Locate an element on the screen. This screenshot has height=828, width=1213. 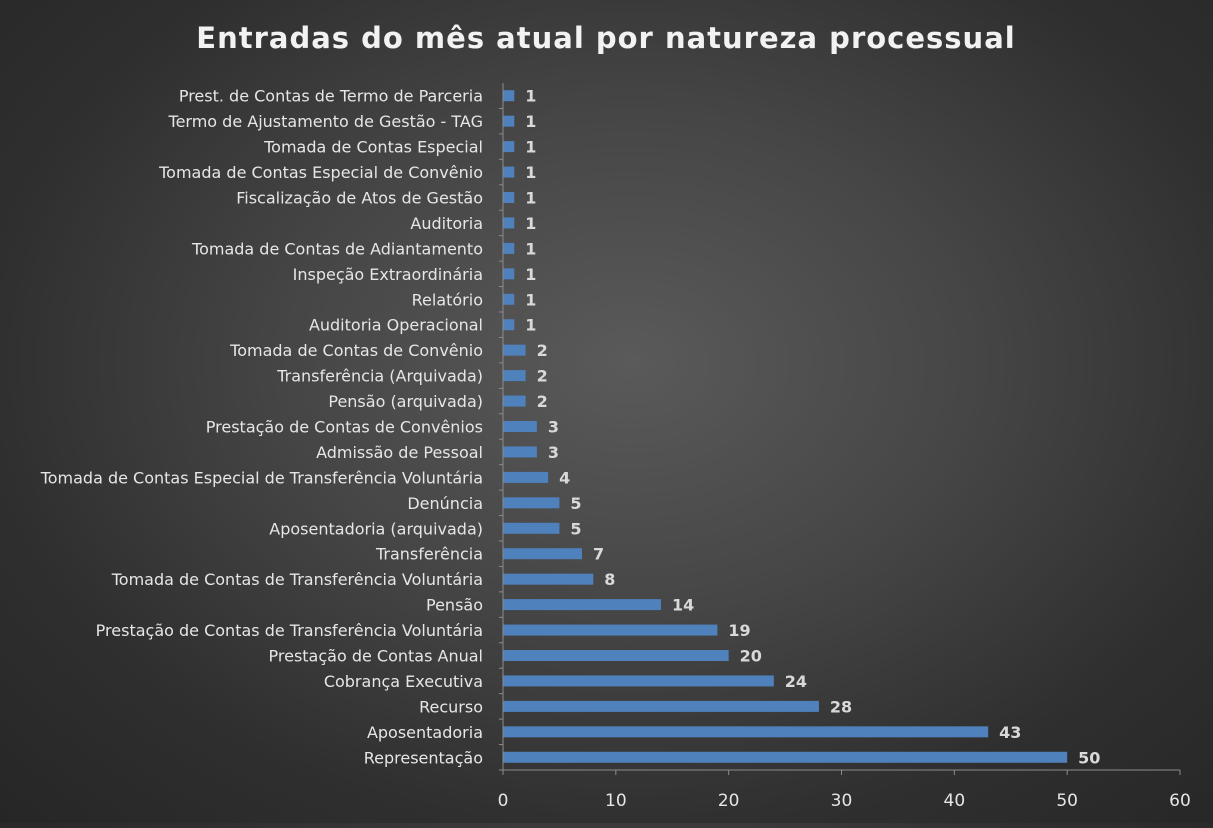
category-label: Denúncia is located at coordinates (445, 503).